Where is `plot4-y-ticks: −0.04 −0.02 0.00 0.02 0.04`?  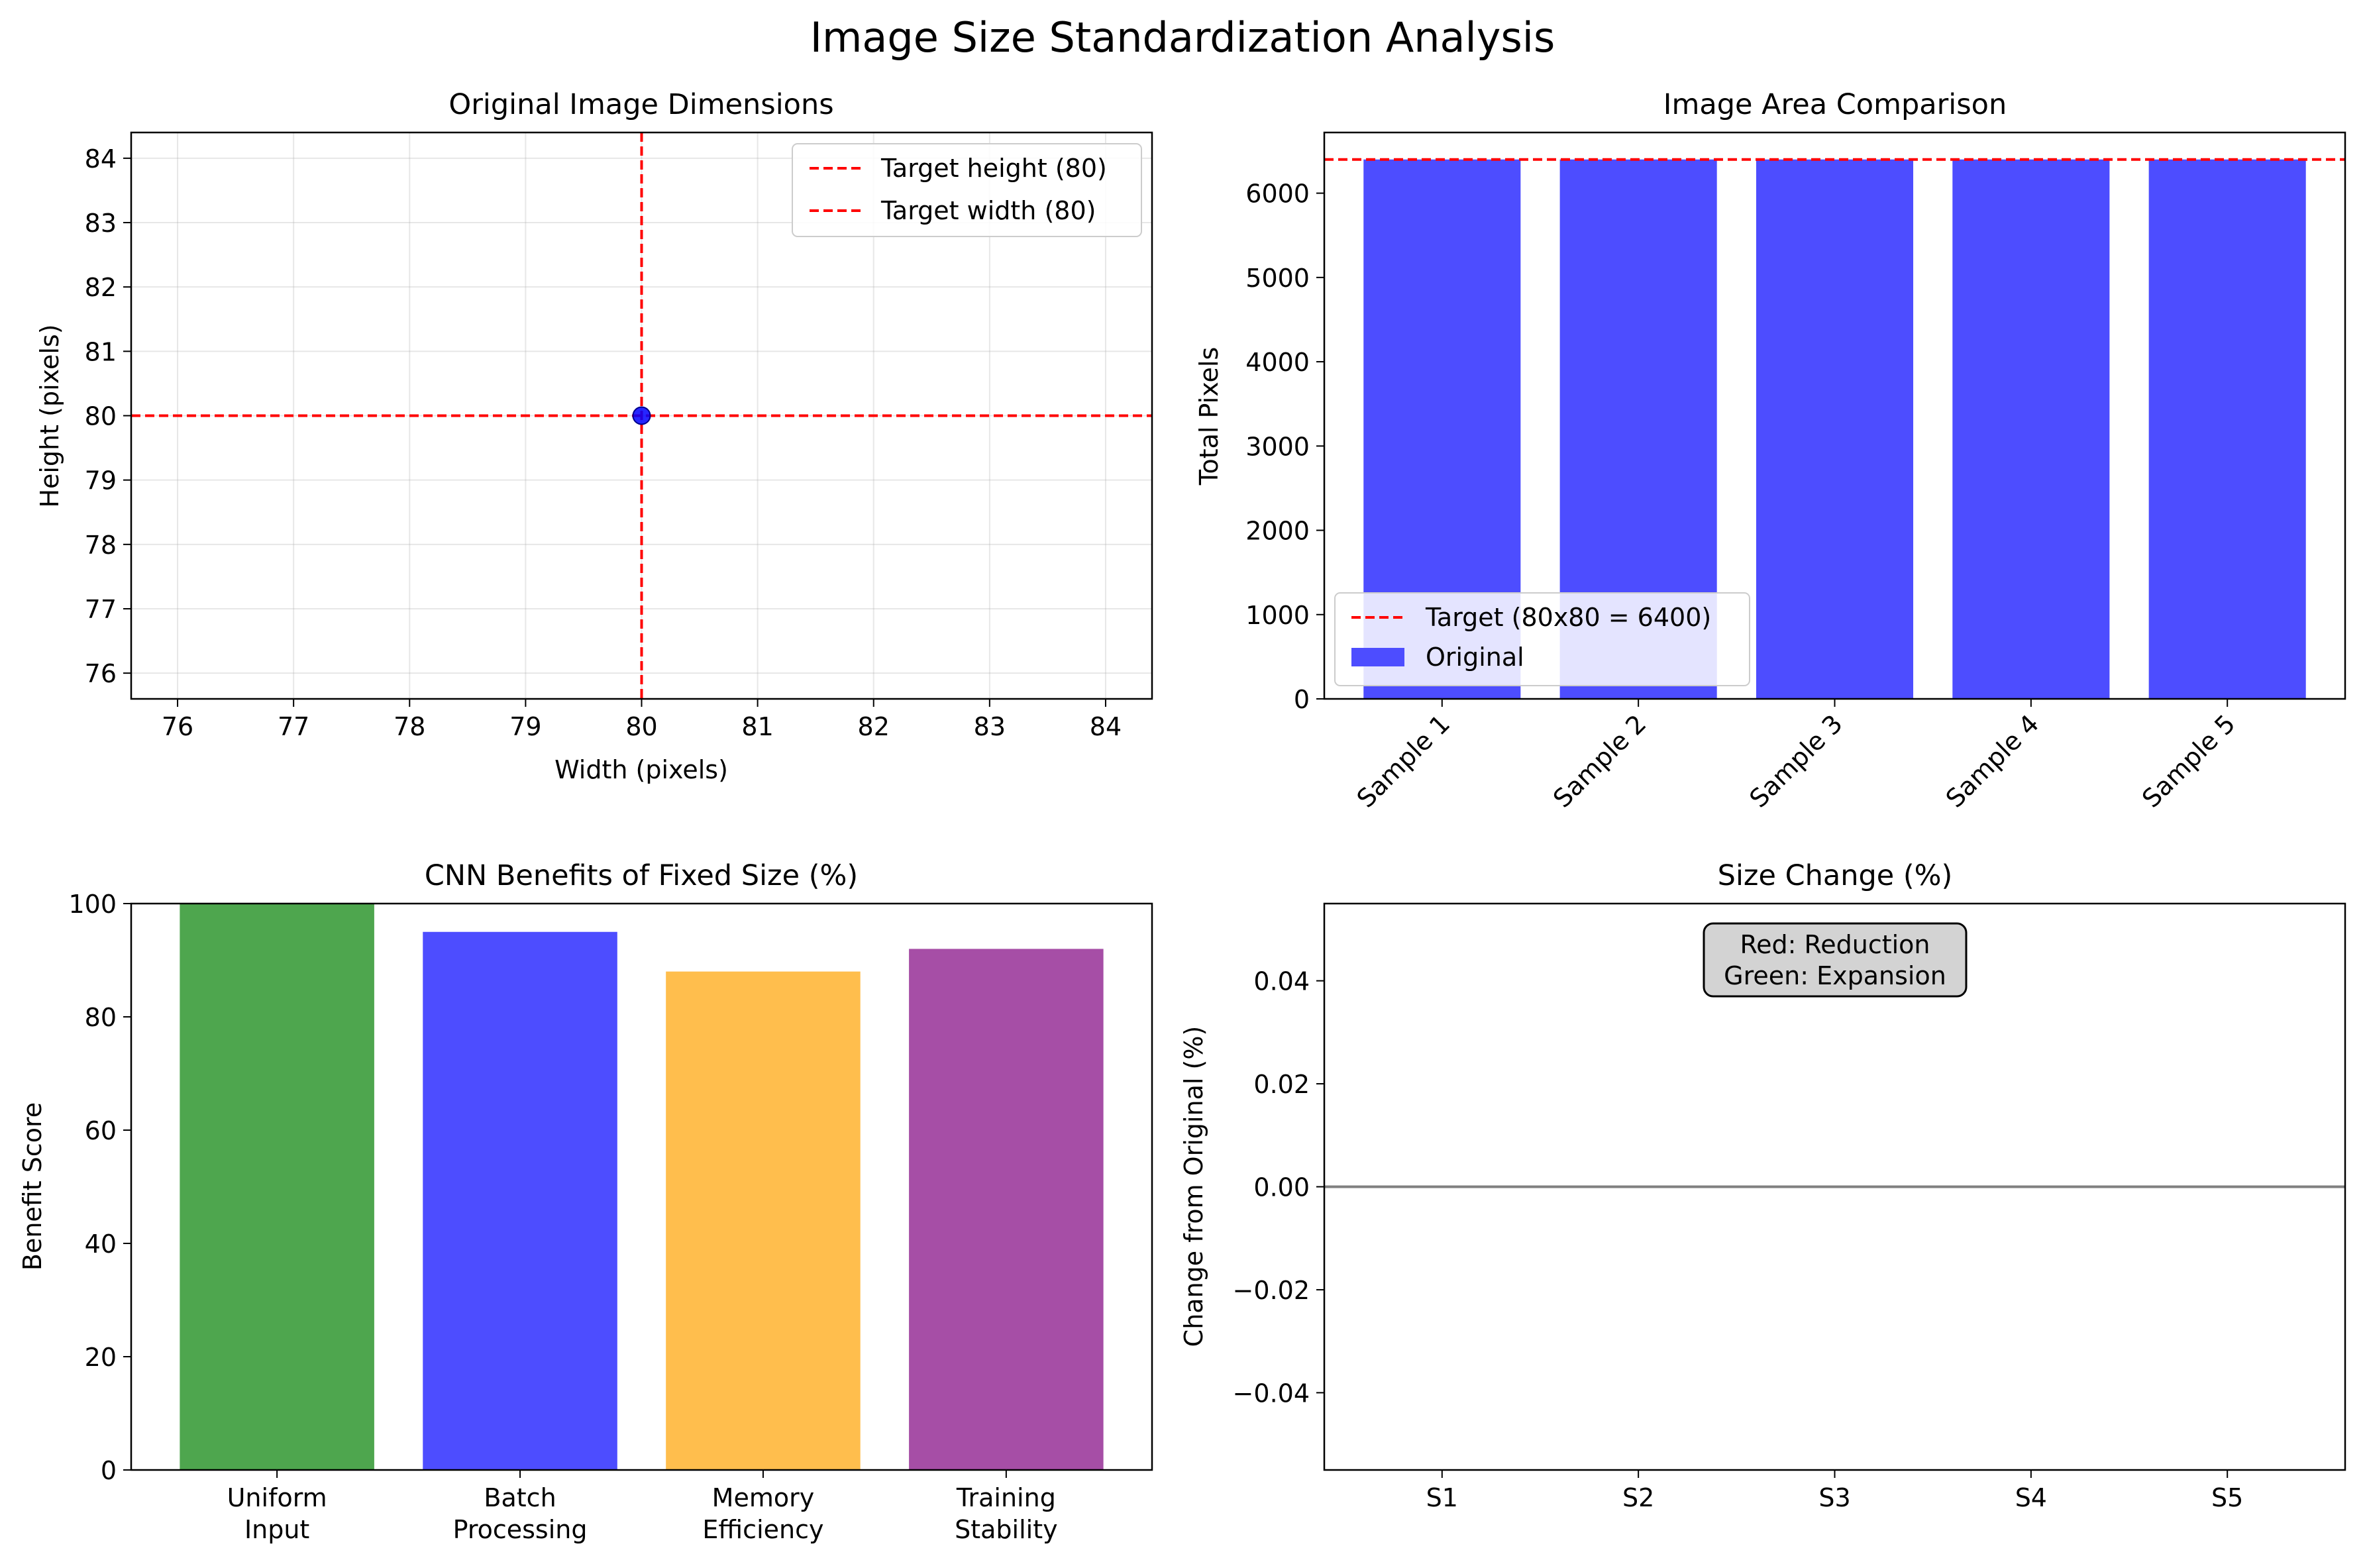
plot4-y-ticks: −0.04 −0.02 0.00 0.02 0.04 is located at coordinates (1278, 1187).